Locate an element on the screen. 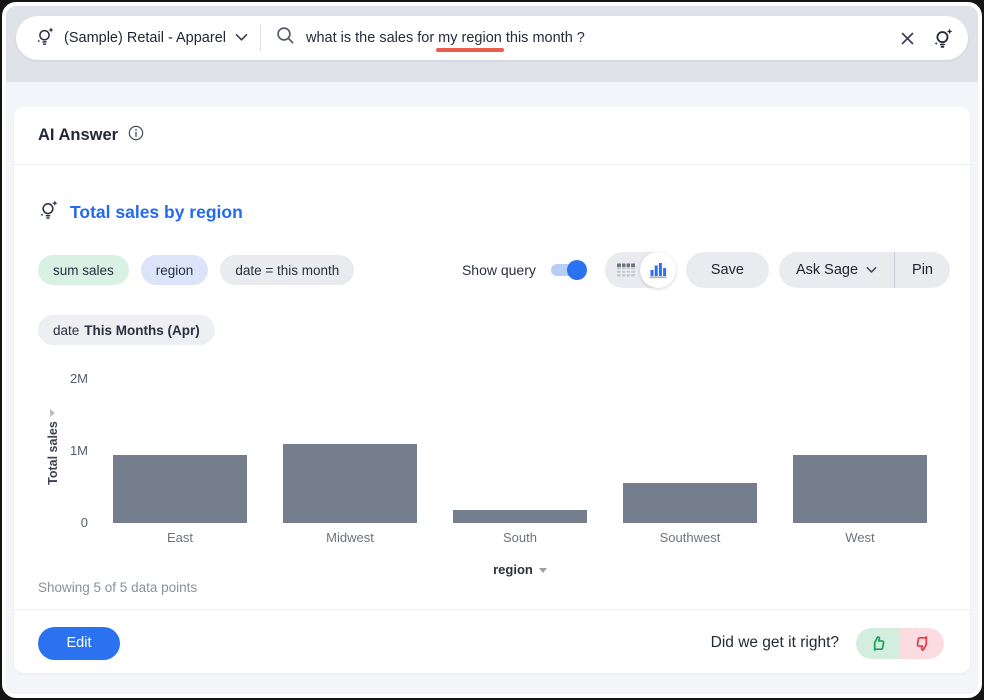  bar-west is located at coordinates (860, 488).